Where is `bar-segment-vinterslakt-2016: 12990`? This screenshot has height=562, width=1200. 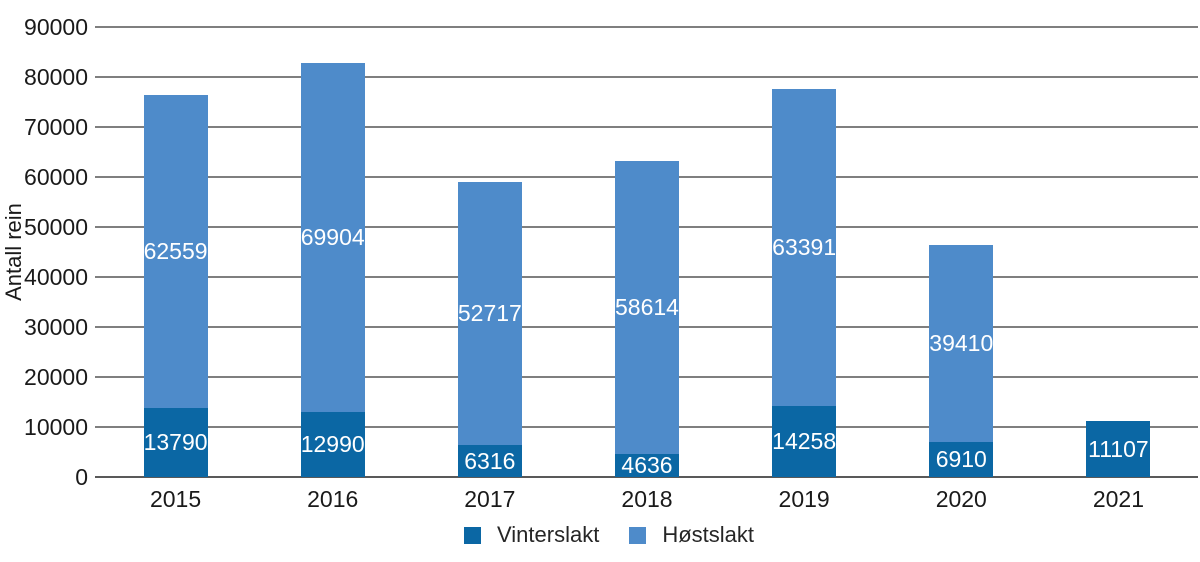
bar-segment-vinterslakt-2016: 12990 is located at coordinates (332, 444).